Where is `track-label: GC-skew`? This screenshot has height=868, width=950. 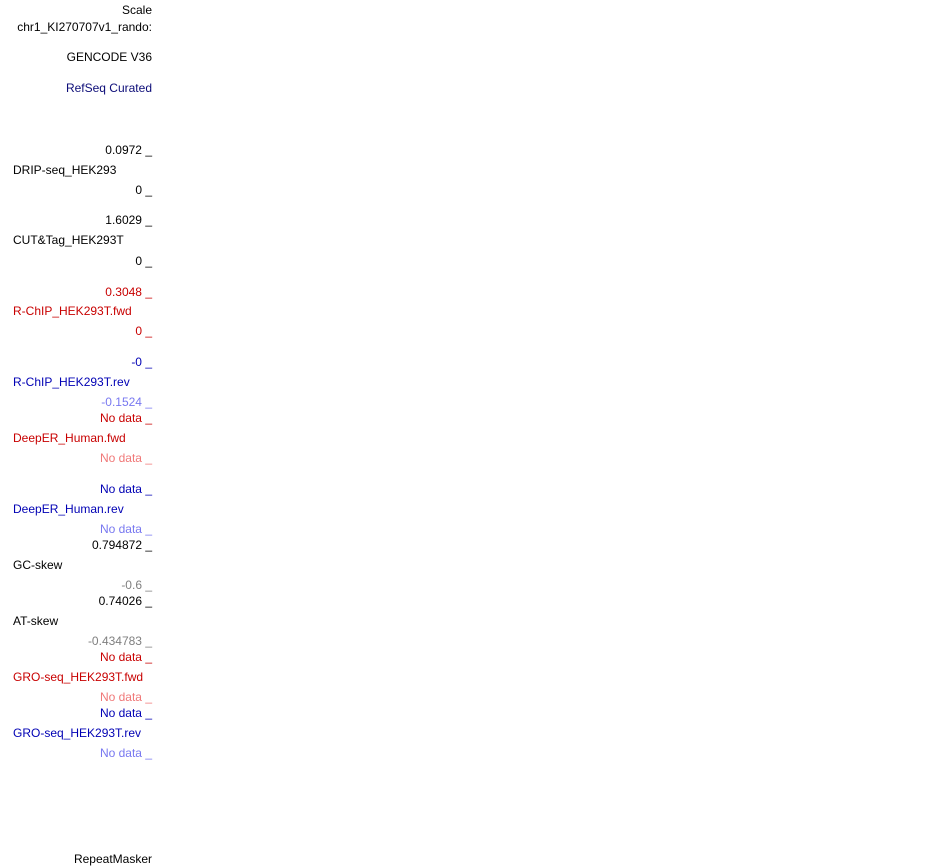
track-label: GC-skew is located at coordinates (38, 565).